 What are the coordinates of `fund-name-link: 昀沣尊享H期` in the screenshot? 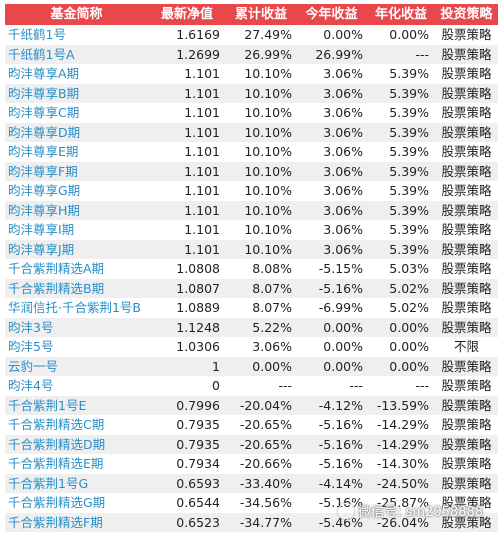 It's located at (44, 210).